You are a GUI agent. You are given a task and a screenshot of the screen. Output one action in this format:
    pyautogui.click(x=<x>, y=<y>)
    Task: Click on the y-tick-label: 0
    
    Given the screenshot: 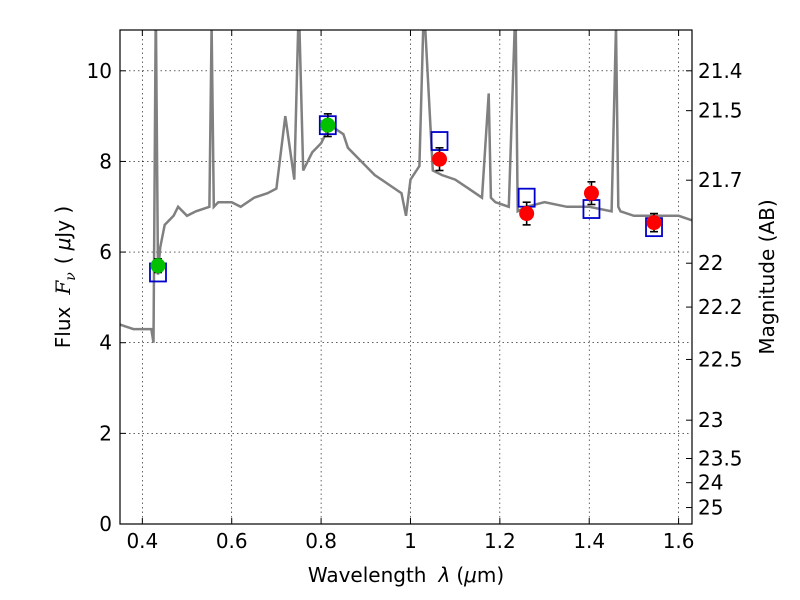 What is the action you would take?
    pyautogui.click(x=105, y=524)
    